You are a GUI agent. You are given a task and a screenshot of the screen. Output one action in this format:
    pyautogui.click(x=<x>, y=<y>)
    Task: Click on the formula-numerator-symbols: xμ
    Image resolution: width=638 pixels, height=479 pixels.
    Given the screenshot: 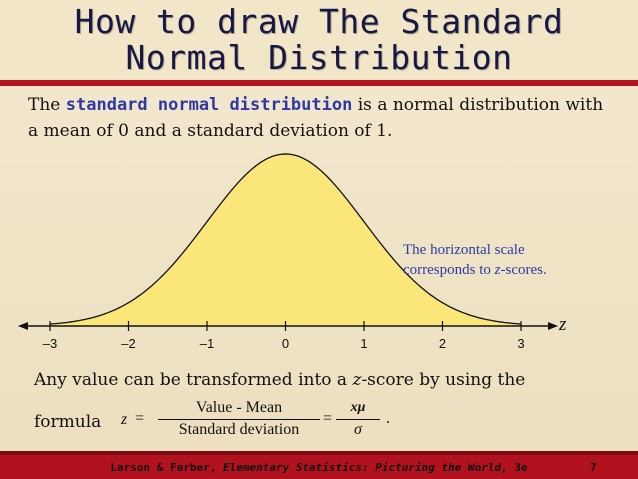 What is the action you would take?
    pyautogui.click(x=358, y=408)
    